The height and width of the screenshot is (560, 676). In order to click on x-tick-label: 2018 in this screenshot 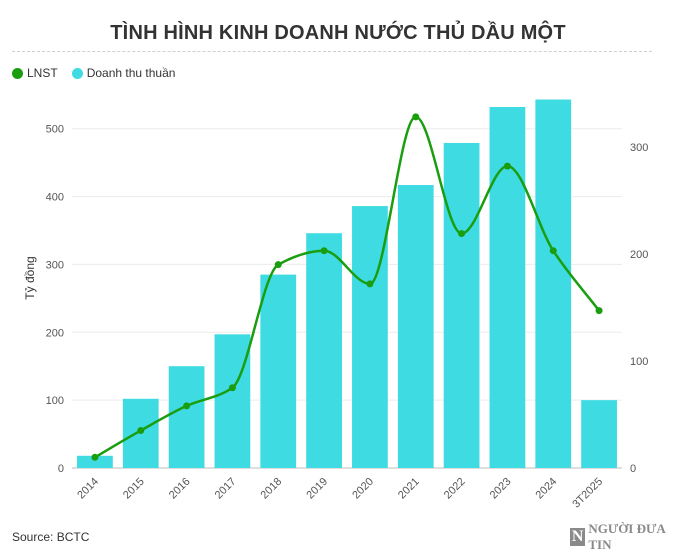, I will do `click(272, 489)`.